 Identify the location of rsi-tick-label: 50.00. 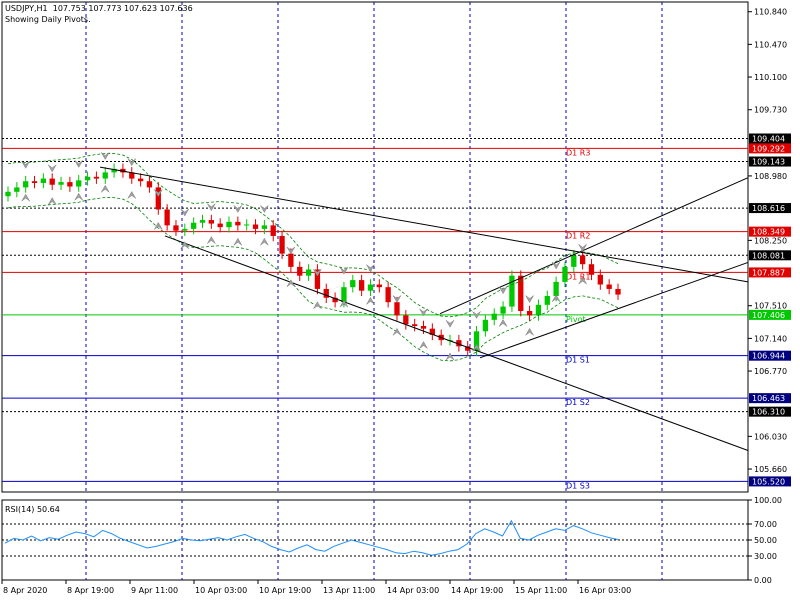
(765, 540).